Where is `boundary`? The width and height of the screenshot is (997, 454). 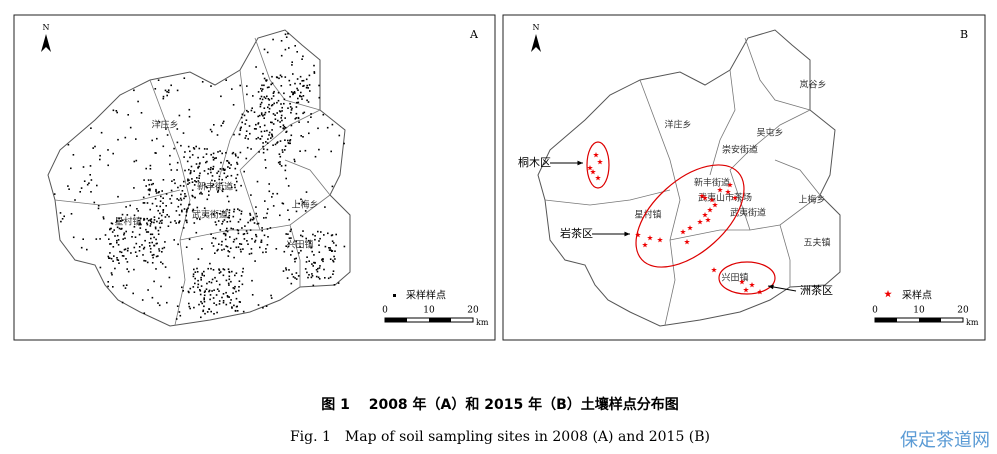 boundary is located at coordinates (770, 140).